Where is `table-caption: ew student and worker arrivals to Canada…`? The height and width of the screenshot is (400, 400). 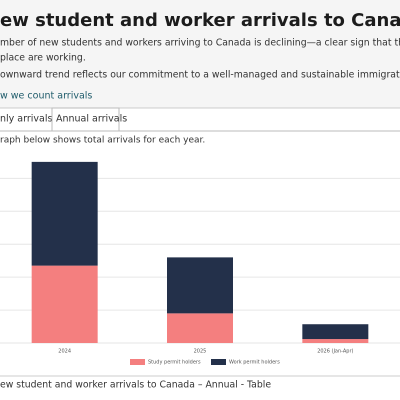
table-caption: ew student and worker arrivals to Canada… is located at coordinates (135, 385).